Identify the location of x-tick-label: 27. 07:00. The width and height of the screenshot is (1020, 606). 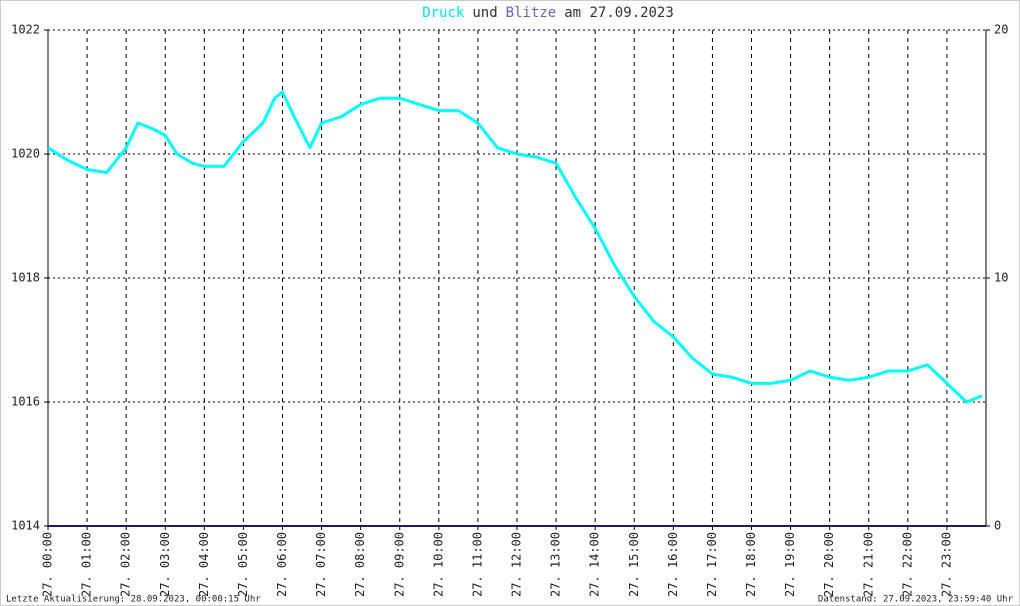
(321, 564).